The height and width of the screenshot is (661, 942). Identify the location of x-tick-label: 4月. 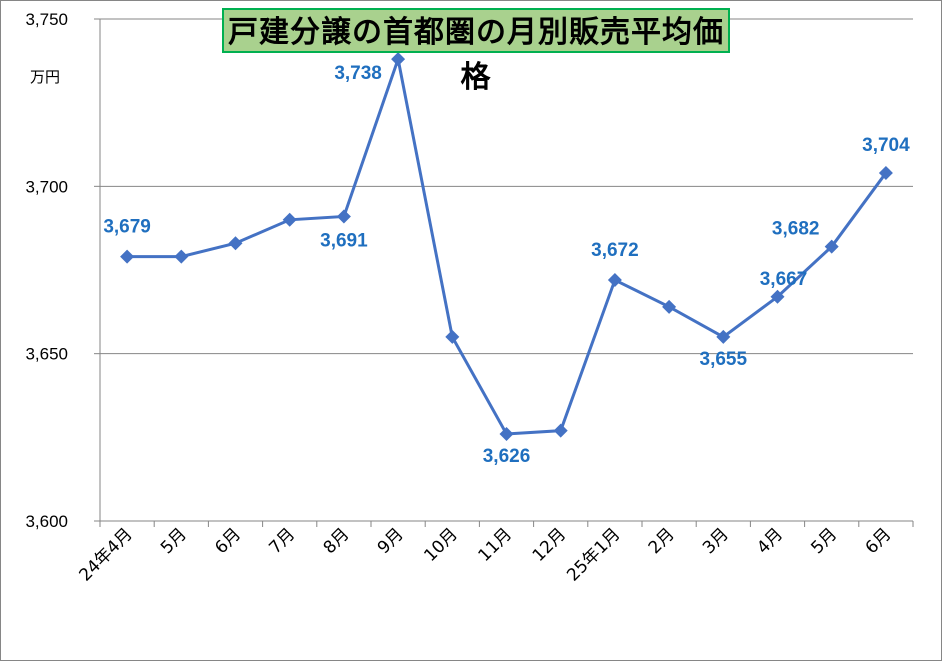
(770, 541).